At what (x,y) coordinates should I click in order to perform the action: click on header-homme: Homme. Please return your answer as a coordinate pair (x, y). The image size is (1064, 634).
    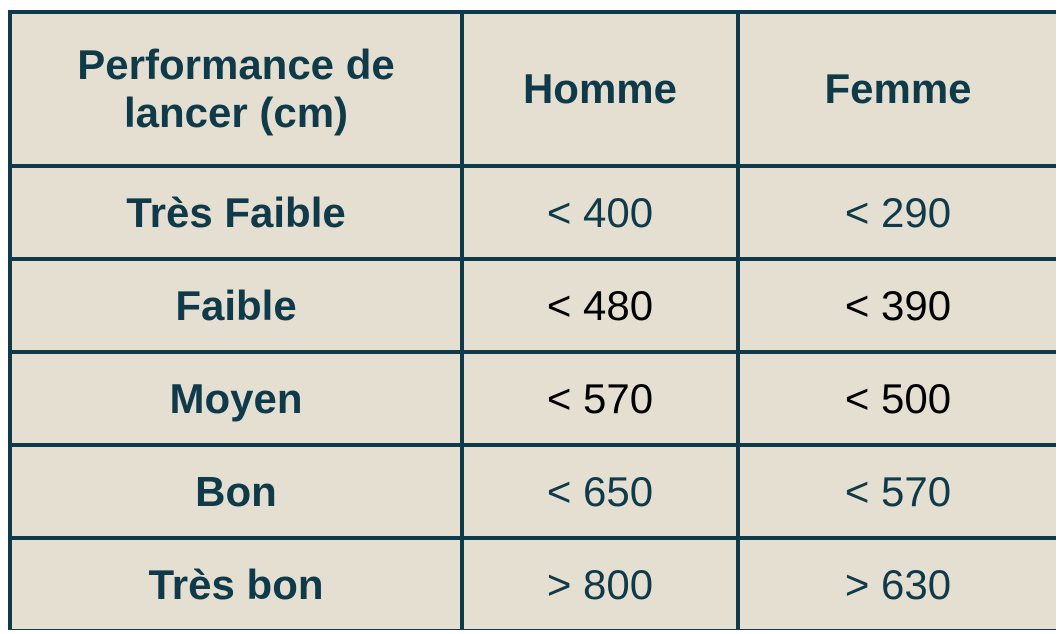
    Looking at the image, I should click on (600, 89).